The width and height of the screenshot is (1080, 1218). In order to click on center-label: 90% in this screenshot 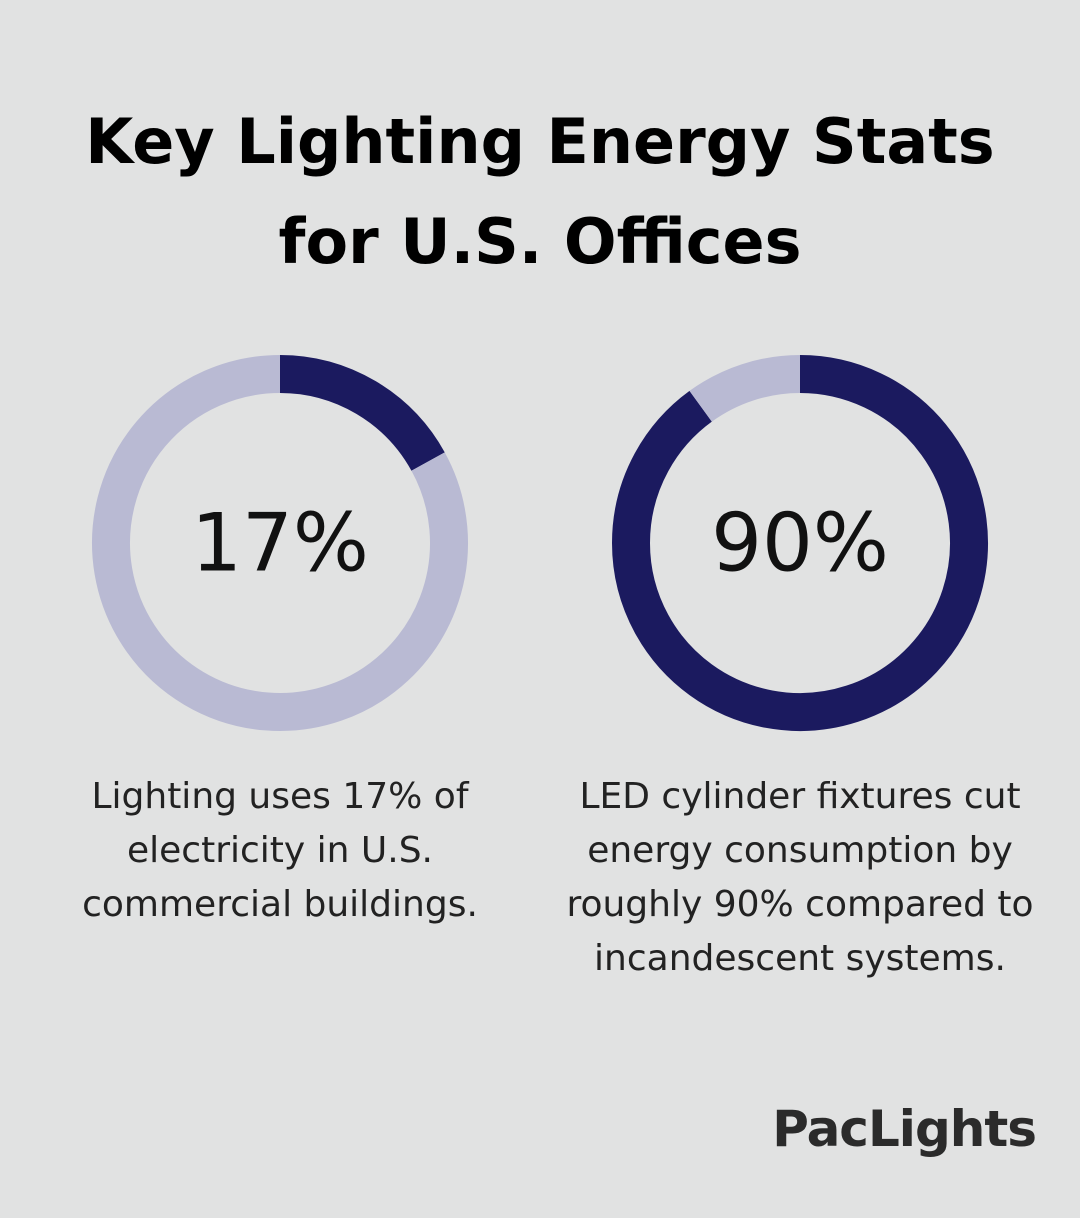, I will do `click(800, 543)`.